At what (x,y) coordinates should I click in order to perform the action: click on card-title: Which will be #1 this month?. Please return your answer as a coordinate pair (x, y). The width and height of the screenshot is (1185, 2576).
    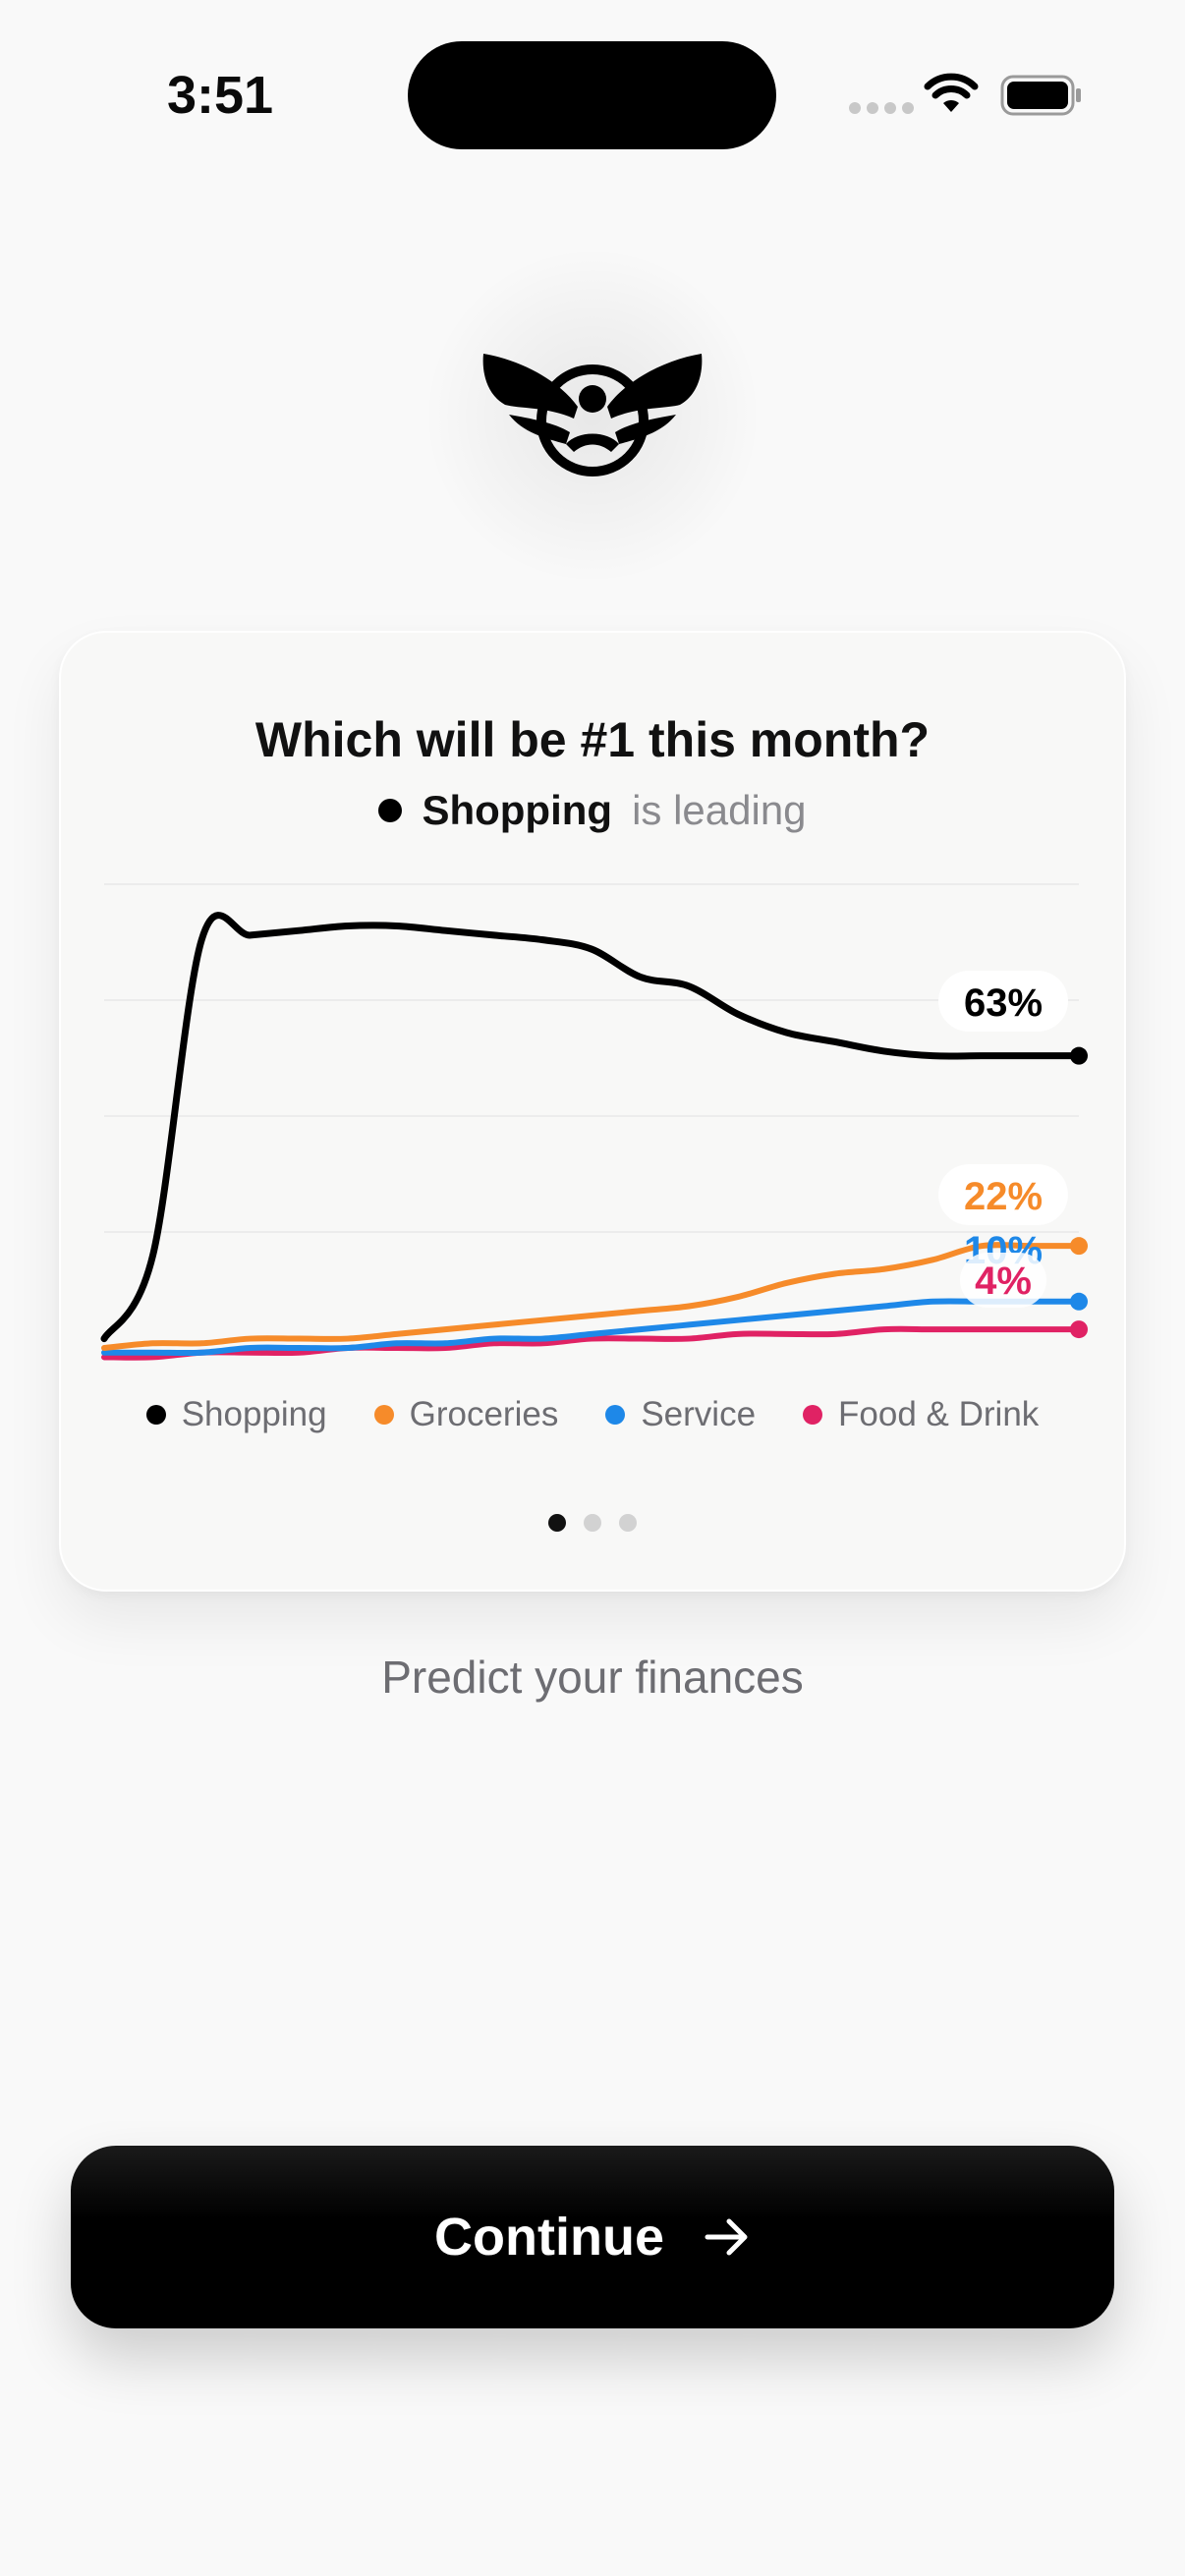
    Looking at the image, I should click on (592, 739).